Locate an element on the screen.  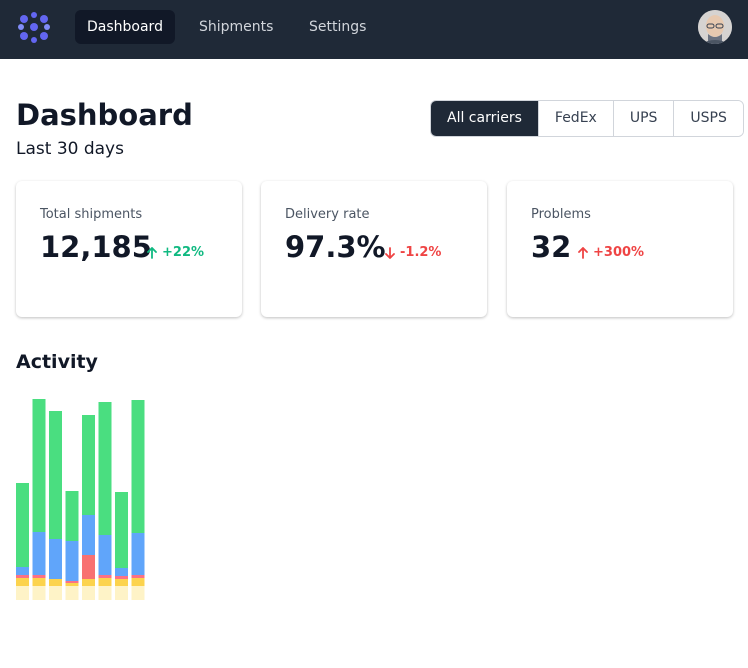
nav-dashboard: Dashboard is located at coordinates (125, 27).